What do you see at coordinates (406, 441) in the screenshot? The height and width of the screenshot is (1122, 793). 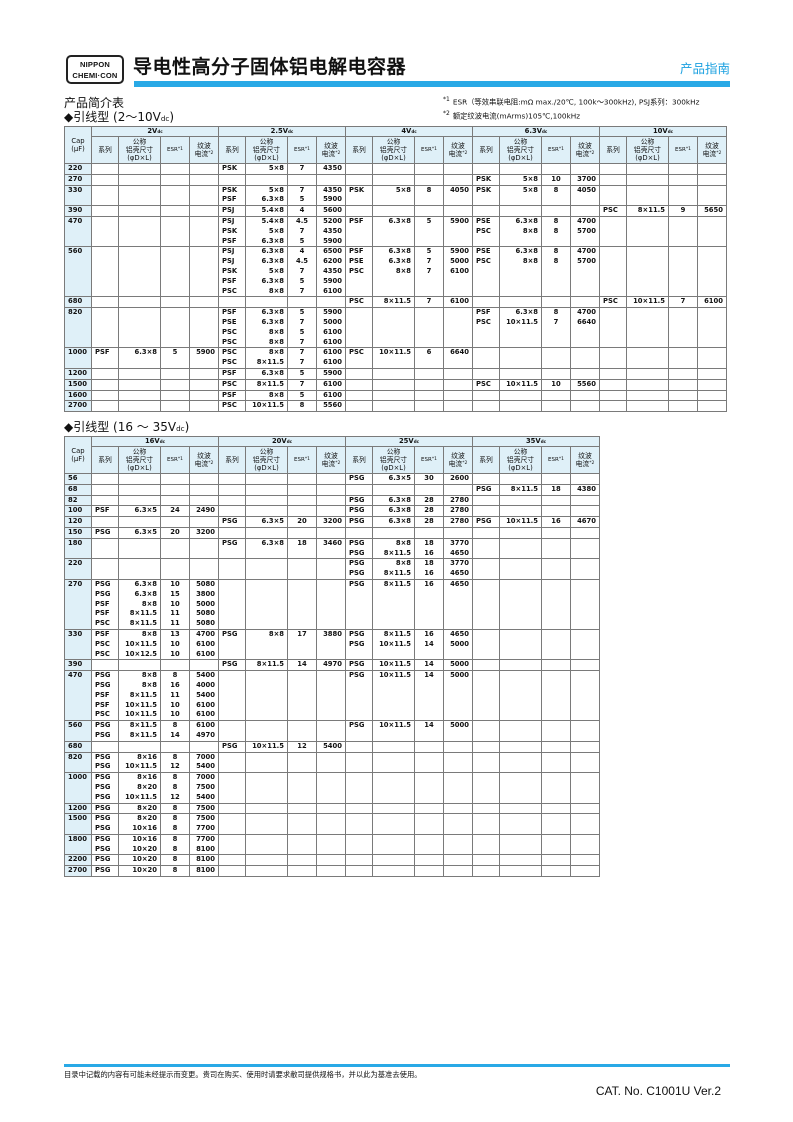 I see `voltage-value: 25V` at bounding box center [406, 441].